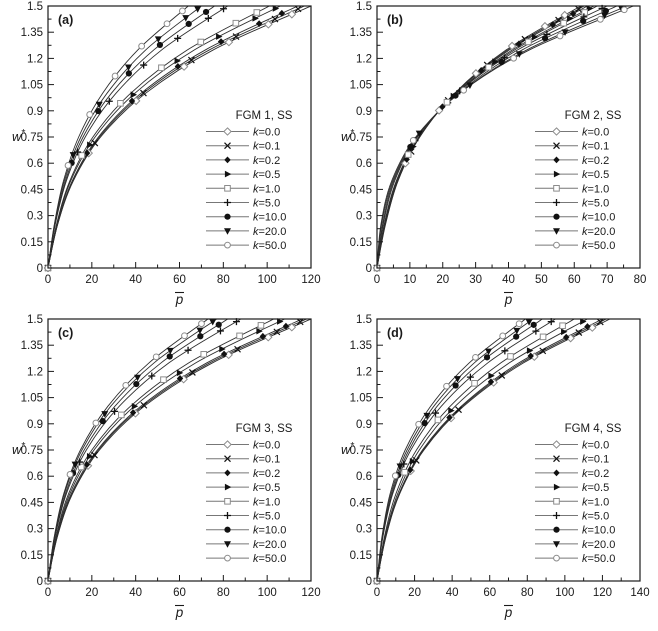  What do you see at coordinates (138, 450) in the screenshot?
I see `series-line-k=10.0` at bounding box center [138, 450].